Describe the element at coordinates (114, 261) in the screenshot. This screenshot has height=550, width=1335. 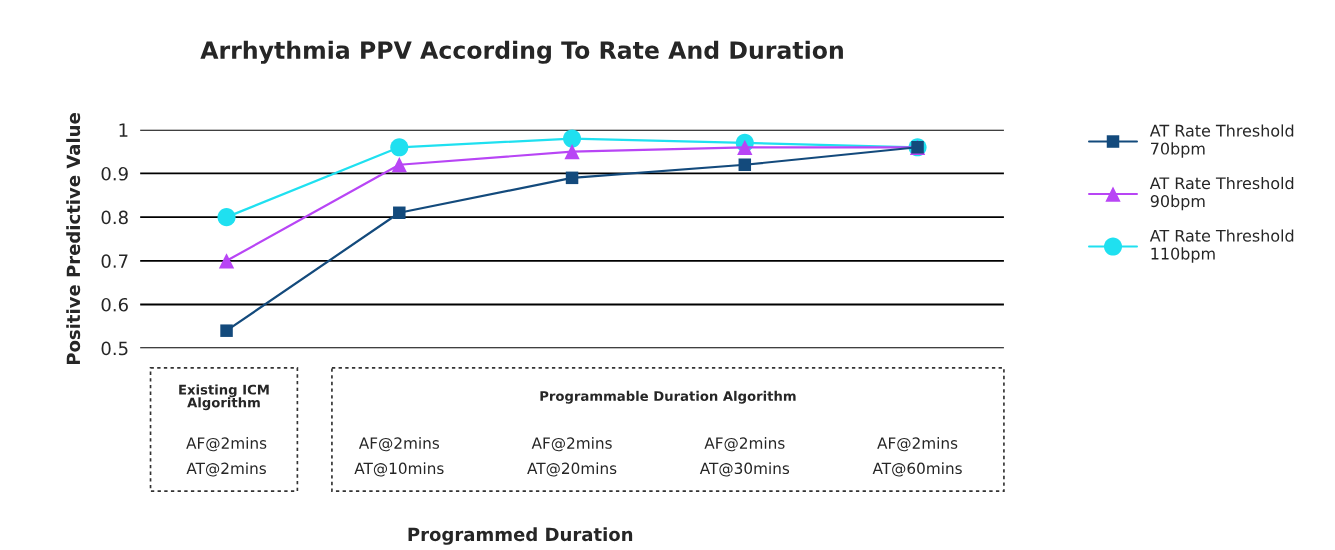
I see `y-tick-label: 0.7` at that location.